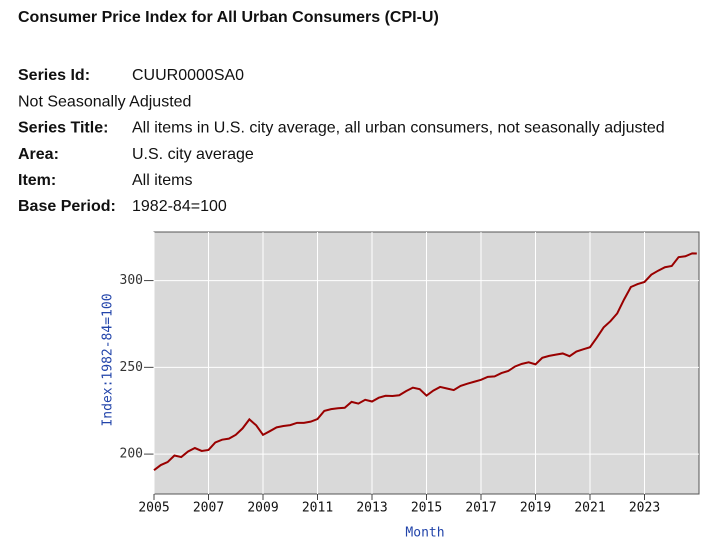 This screenshot has width=728, height=558. What do you see at coordinates (208, 508) in the screenshot?
I see `x-tick-label: 2007` at bounding box center [208, 508].